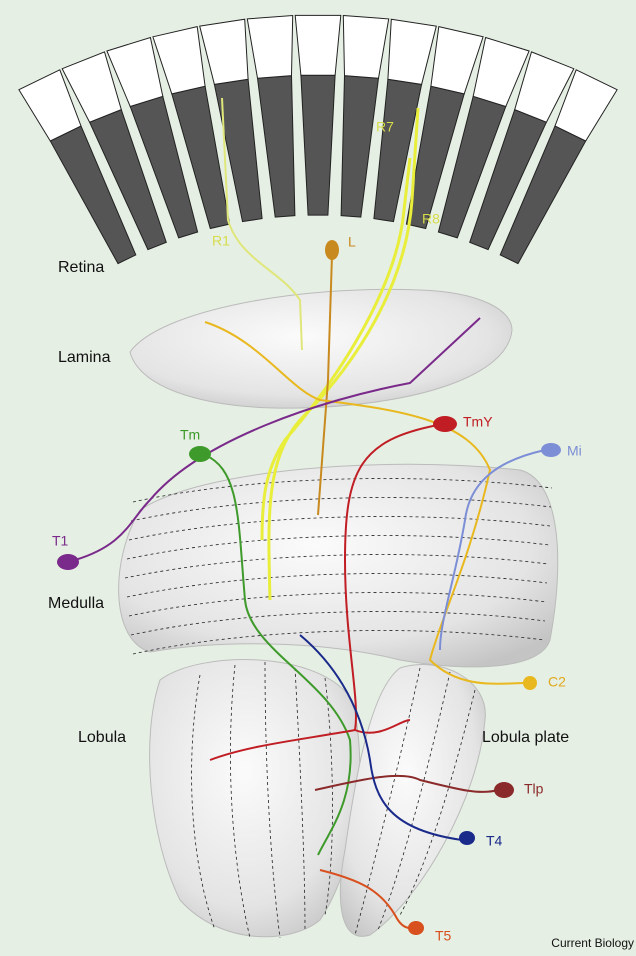 The image size is (636, 956). Describe the element at coordinates (416, 928) in the screenshot. I see `t5-soma` at that location.